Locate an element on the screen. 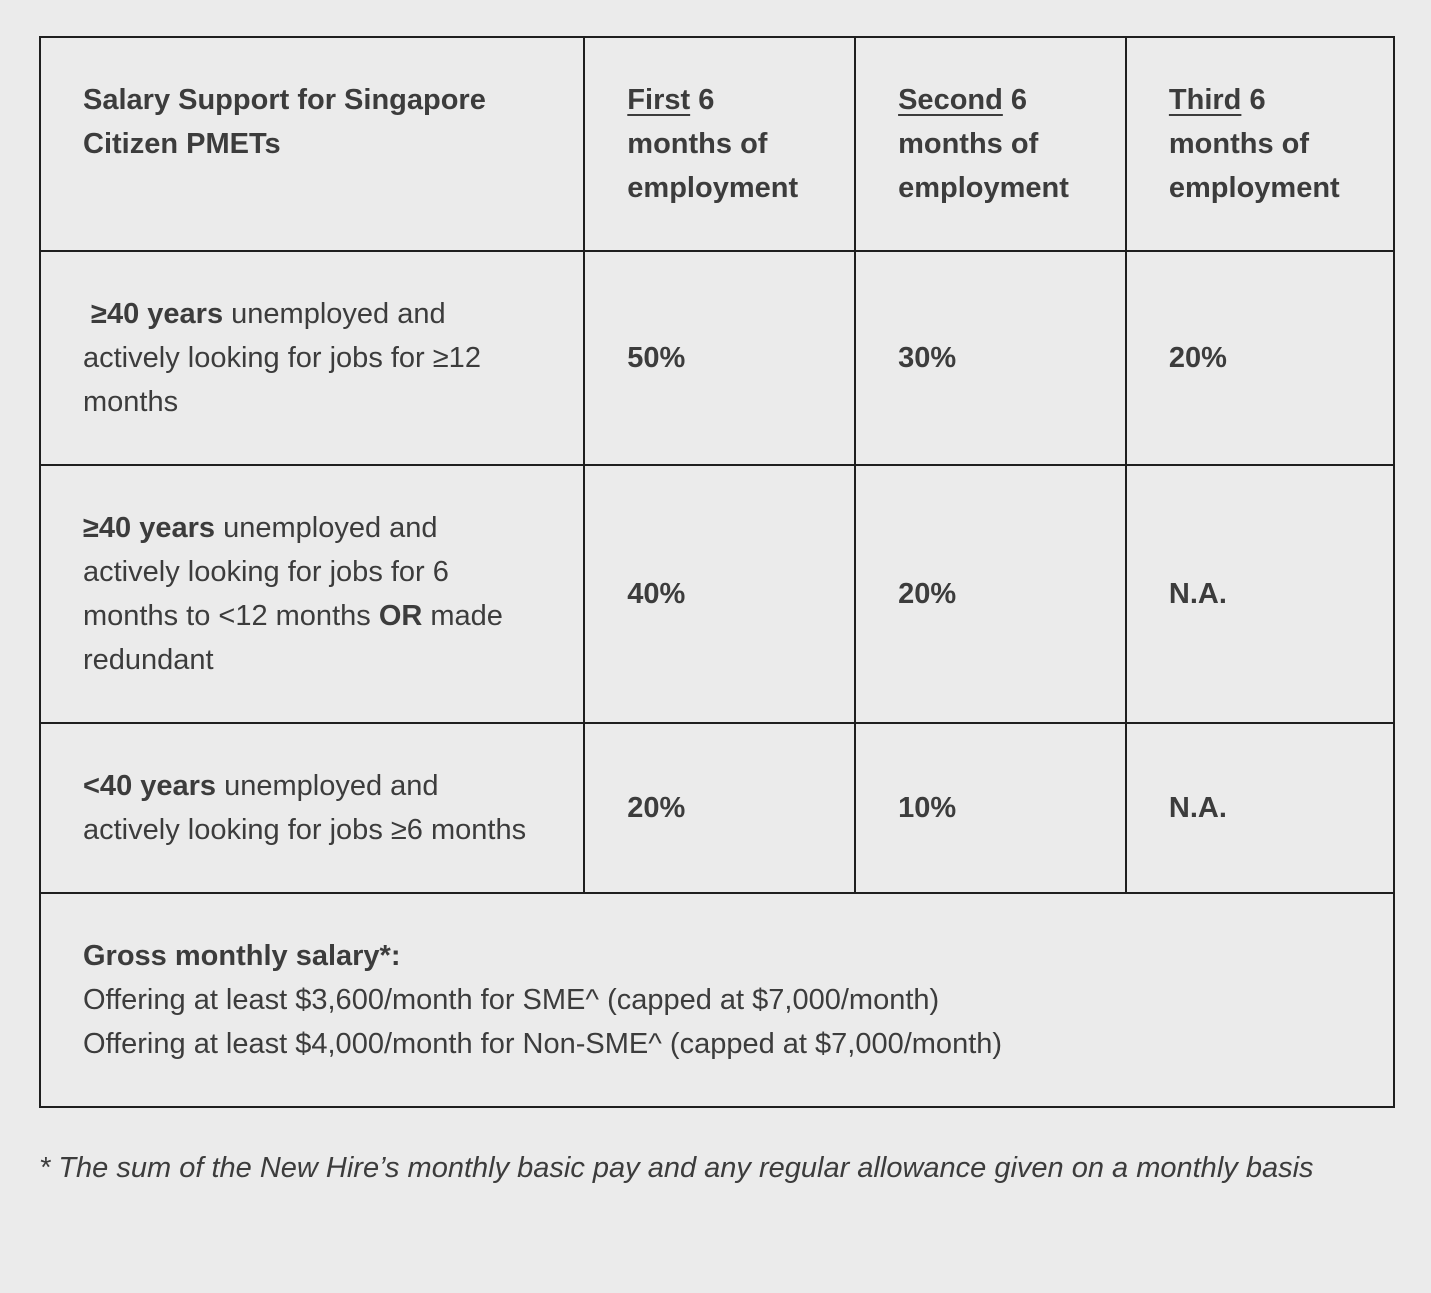 The width and height of the screenshot is (1431, 1293). value-second-period: 10% is located at coordinates (990, 808).